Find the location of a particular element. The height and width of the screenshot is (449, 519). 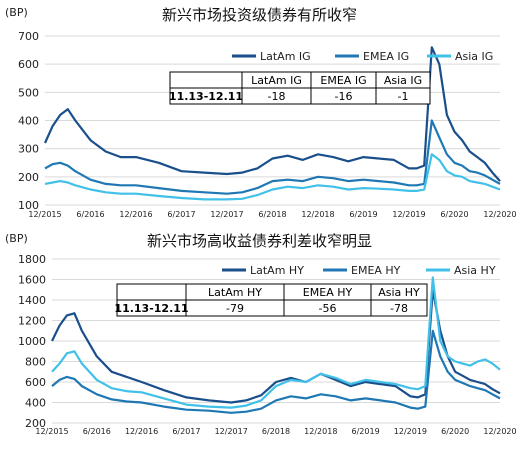

legend-label: EMEA IG is located at coordinates (386, 56).